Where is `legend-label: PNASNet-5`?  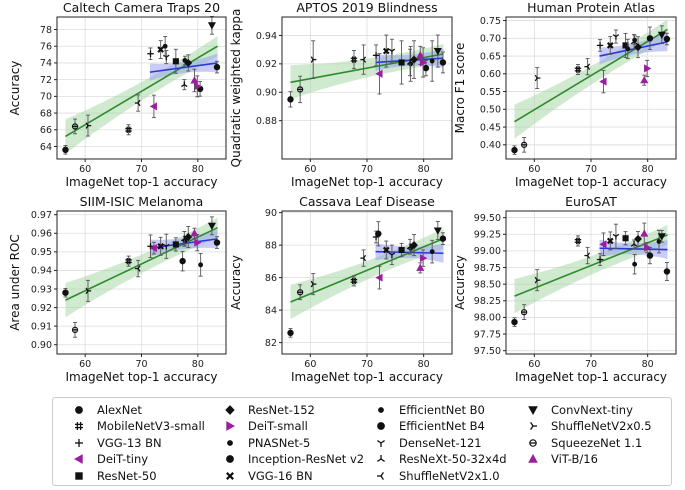
legend-label: PNASNet-5 is located at coordinates (279, 442).